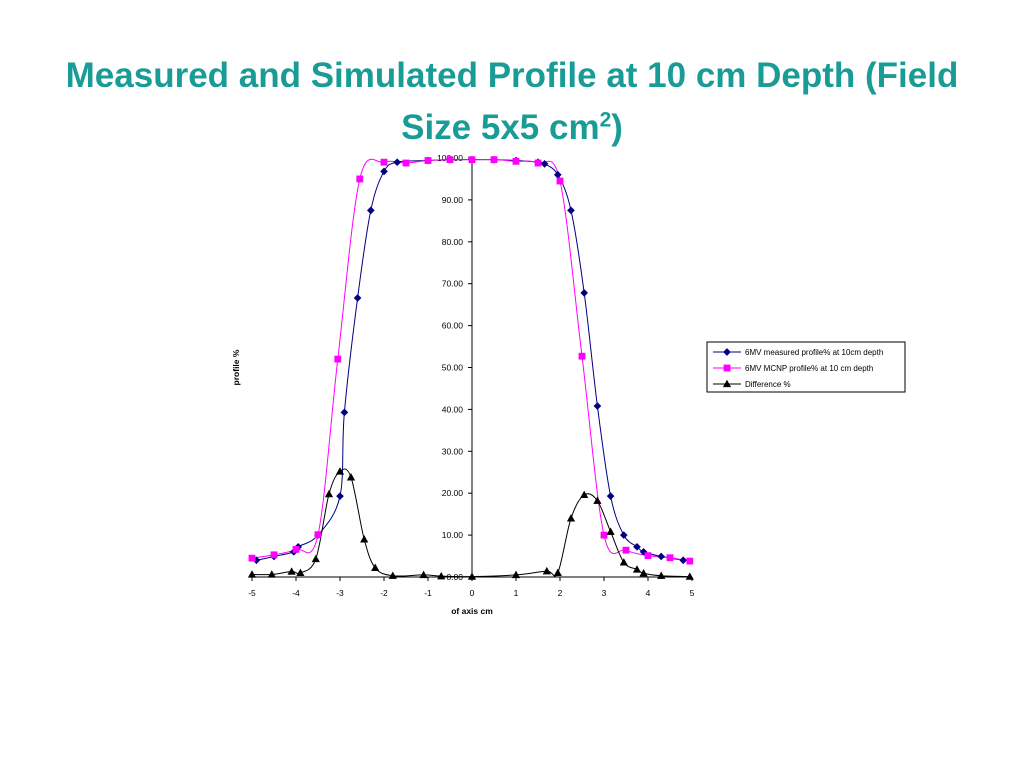  Describe the element at coordinates (814, 352) in the screenshot. I see `legend-label-1: 6MV measured profile% at 10cm depth` at that location.